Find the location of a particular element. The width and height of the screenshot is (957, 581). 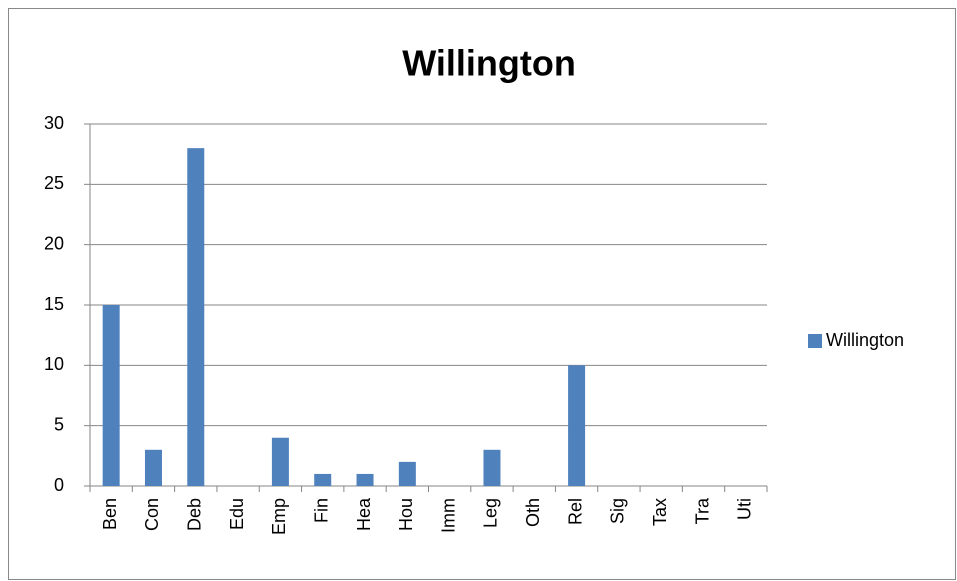

x-tick-label: Imm is located at coordinates (448, 515).